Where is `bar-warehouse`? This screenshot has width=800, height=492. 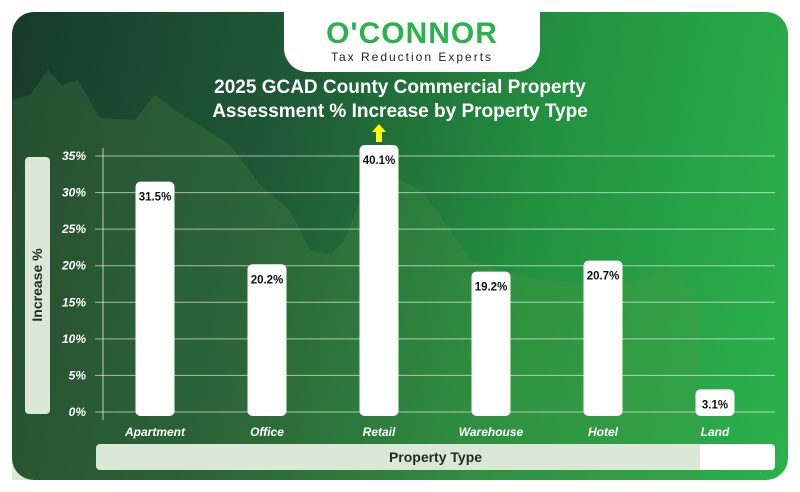
bar-warehouse is located at coordinates (491, 343).